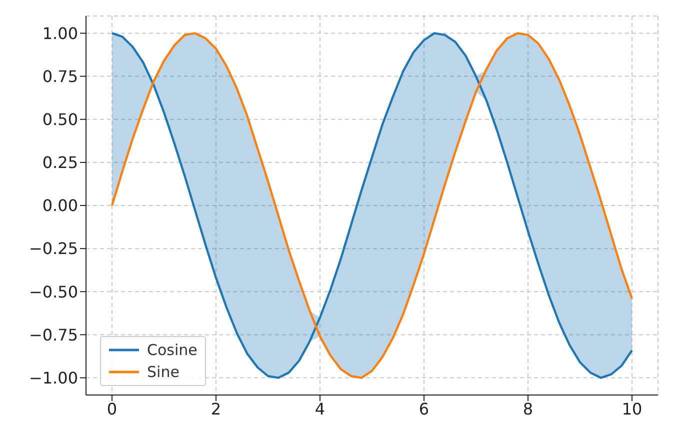 The width and height of the screenshot is (678, 435). What do you see at coordinates (60, 33) in the screenshot?
I see `y-tick-label: 1.00` at bounding box center [60, 33].